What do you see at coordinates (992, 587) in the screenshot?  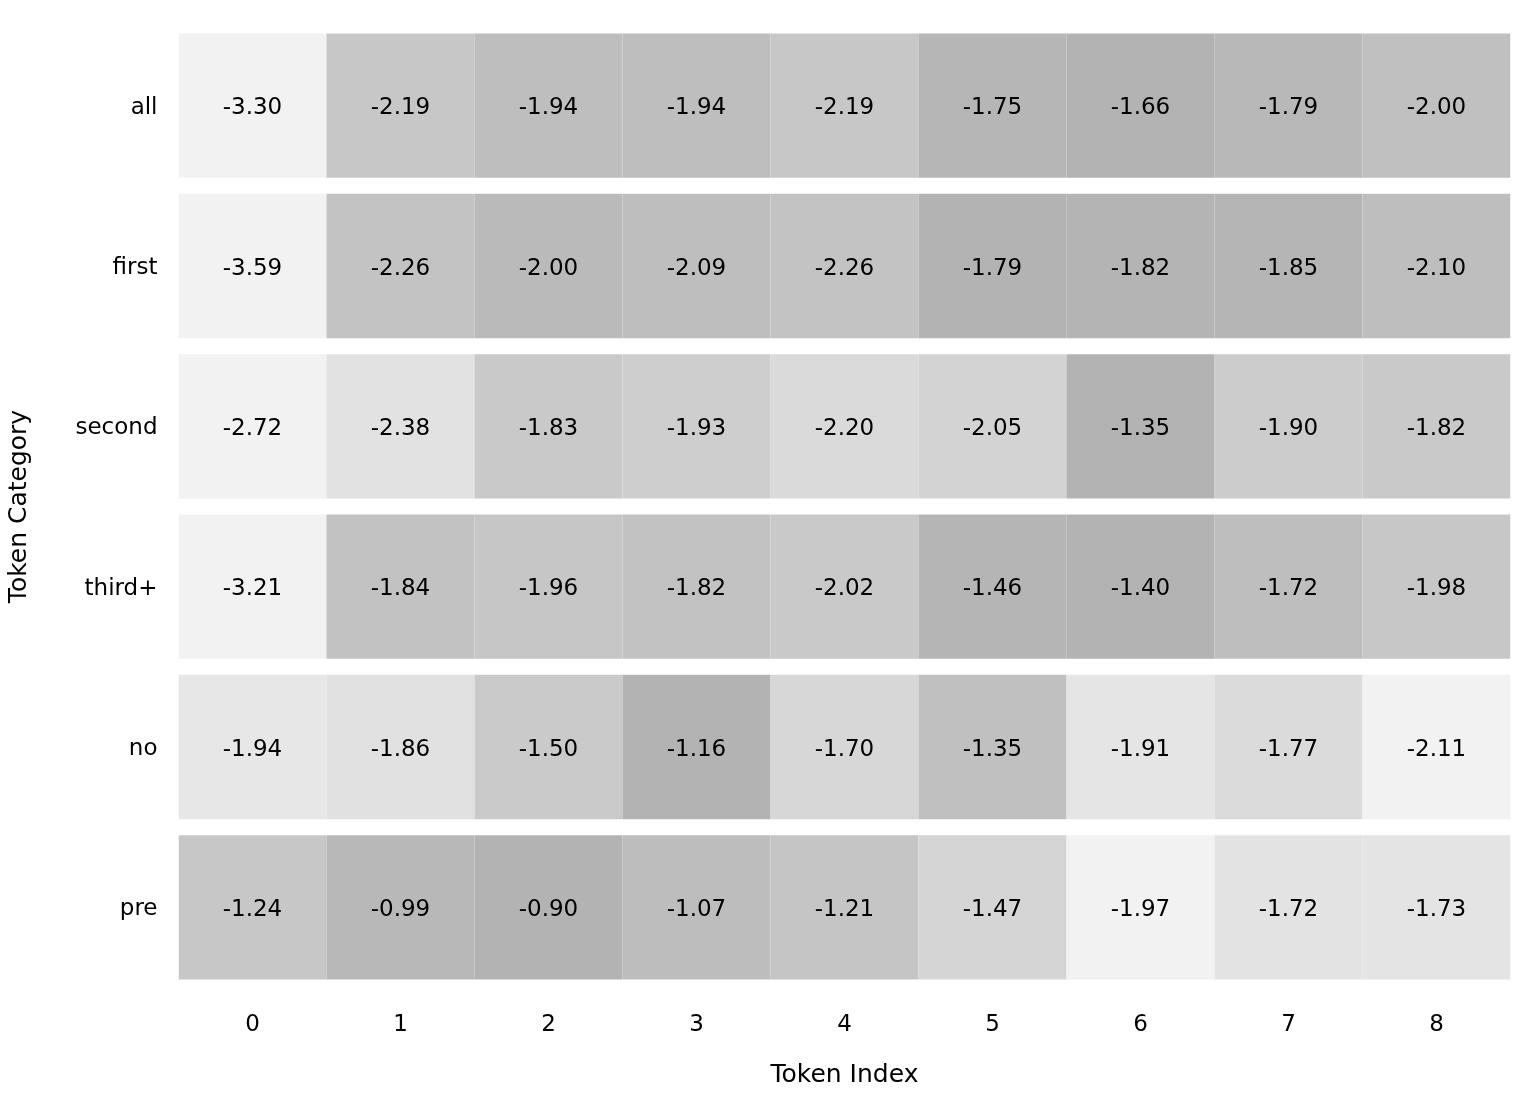 I see `data-label: -1.46` at bounding box center [992, 587].